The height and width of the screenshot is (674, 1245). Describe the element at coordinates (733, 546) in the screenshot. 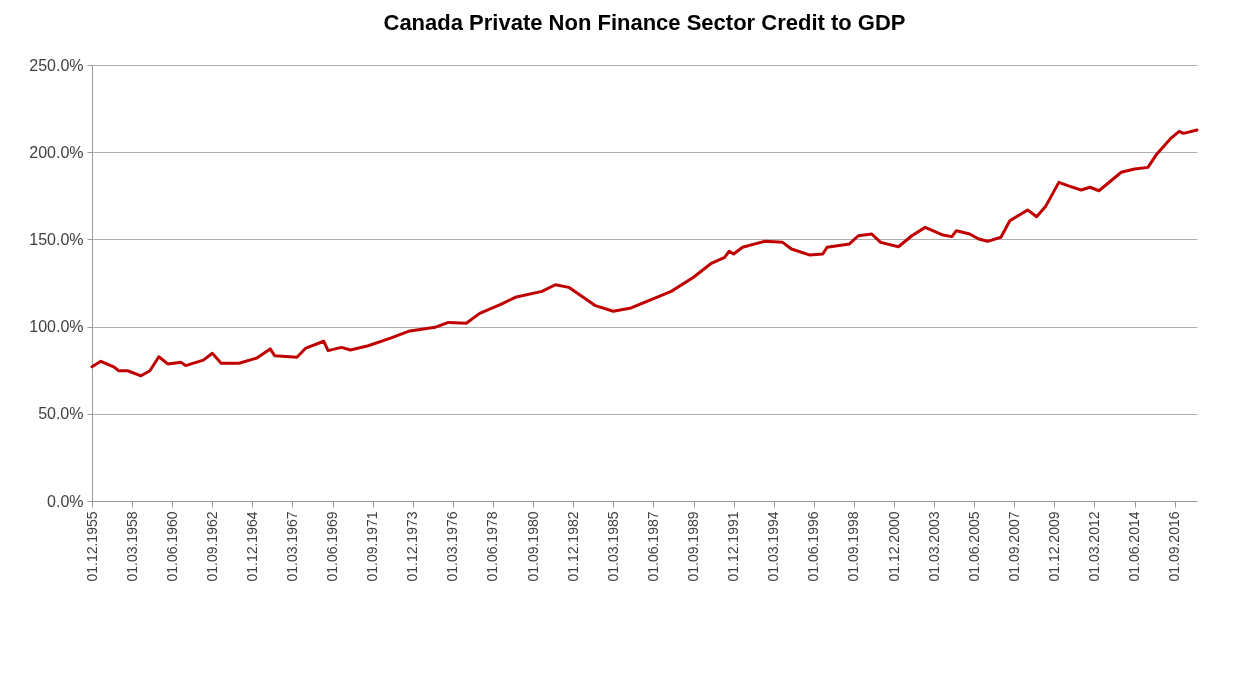

I see `x-tick-label: 01.12.1991` at that location.